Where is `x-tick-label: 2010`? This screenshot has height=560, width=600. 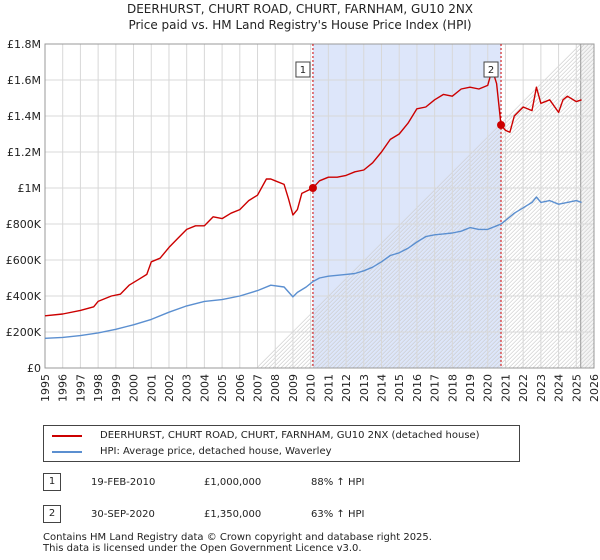 x-tick-label: 2010 is located at coordinates (311, 388).